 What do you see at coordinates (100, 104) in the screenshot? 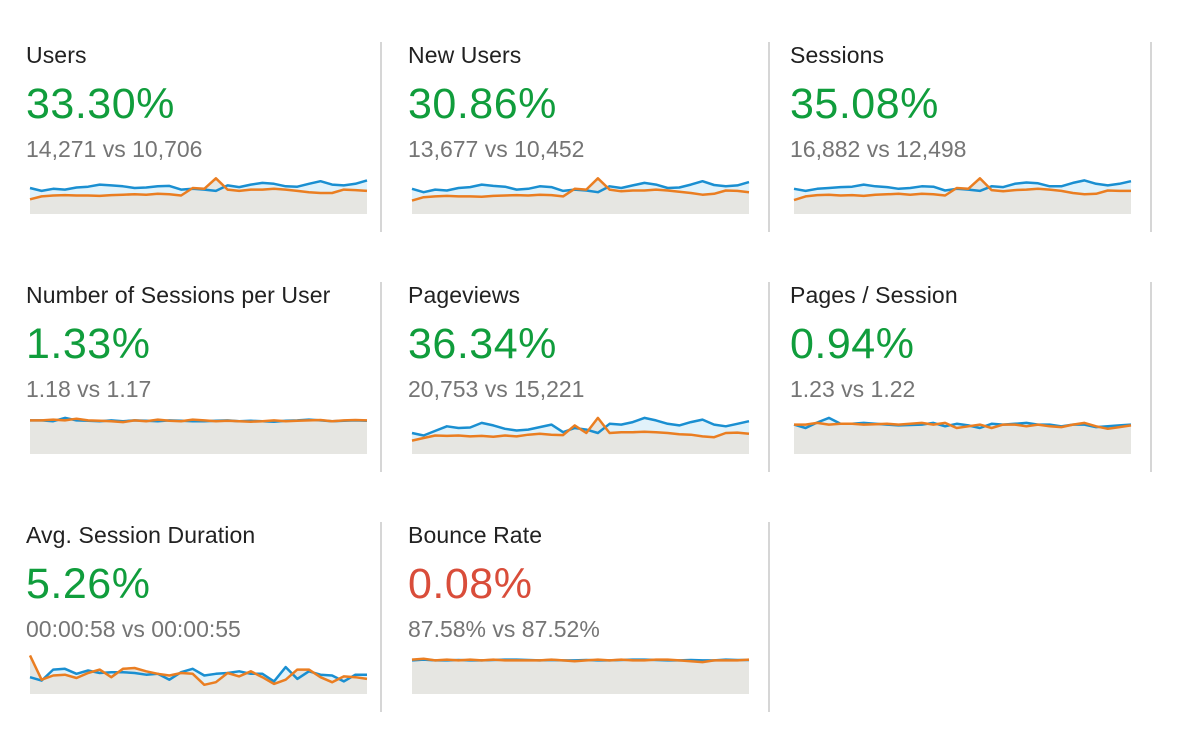
I see `metric-change: 33.30%` at bounding box center [100, 104].